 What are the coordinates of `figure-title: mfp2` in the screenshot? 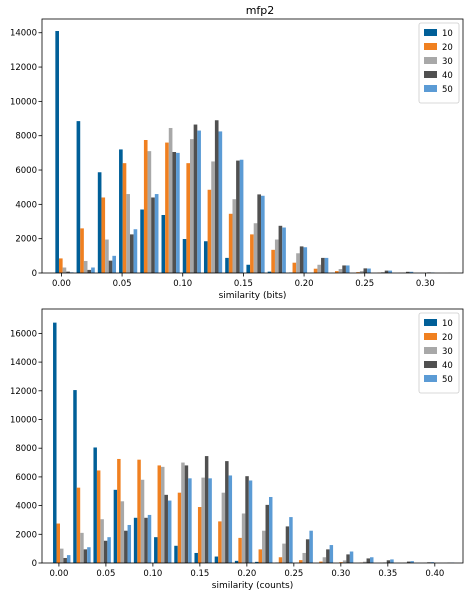 It's located at (260, 10).